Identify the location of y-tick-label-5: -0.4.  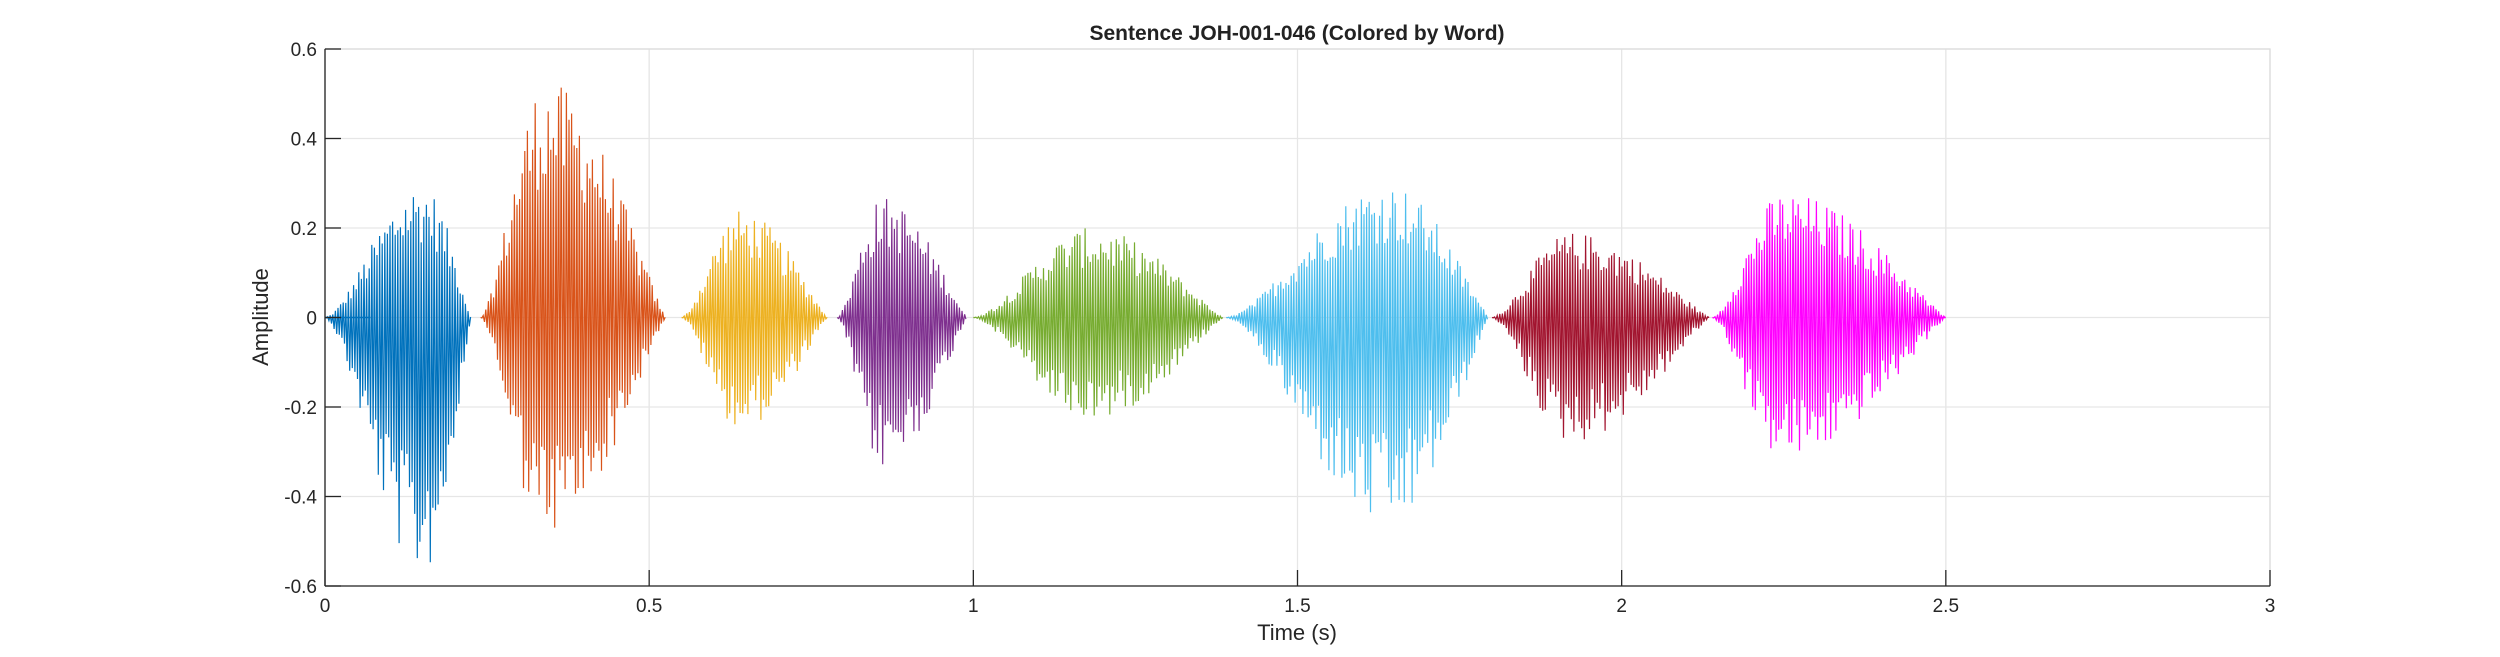
(300, 498).